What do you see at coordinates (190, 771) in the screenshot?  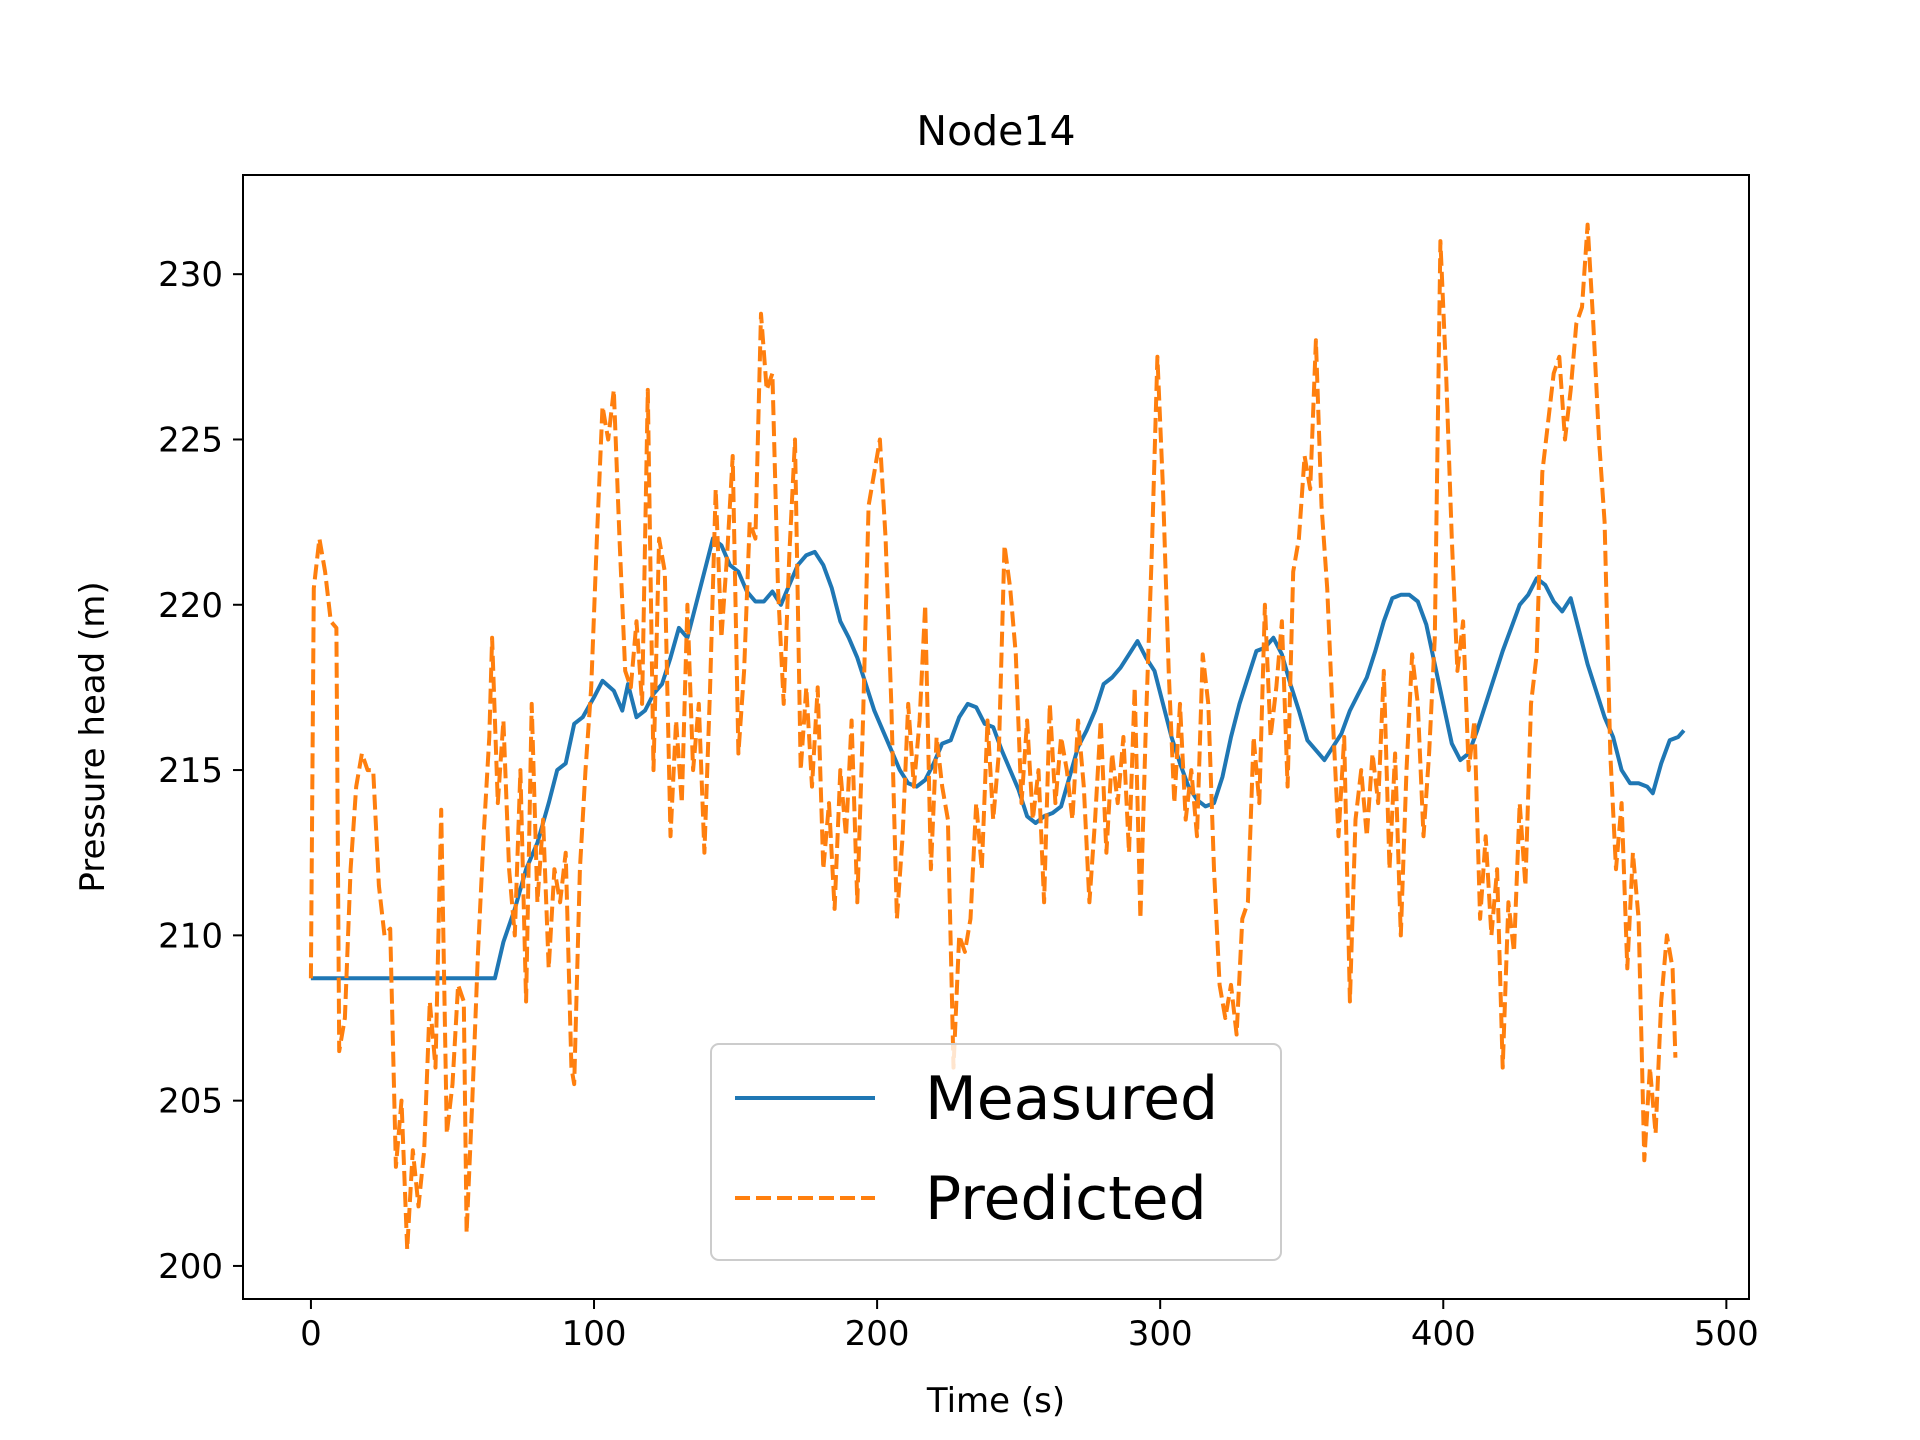 I see `y-tick-label: 215` at bounding box center [190, 771].